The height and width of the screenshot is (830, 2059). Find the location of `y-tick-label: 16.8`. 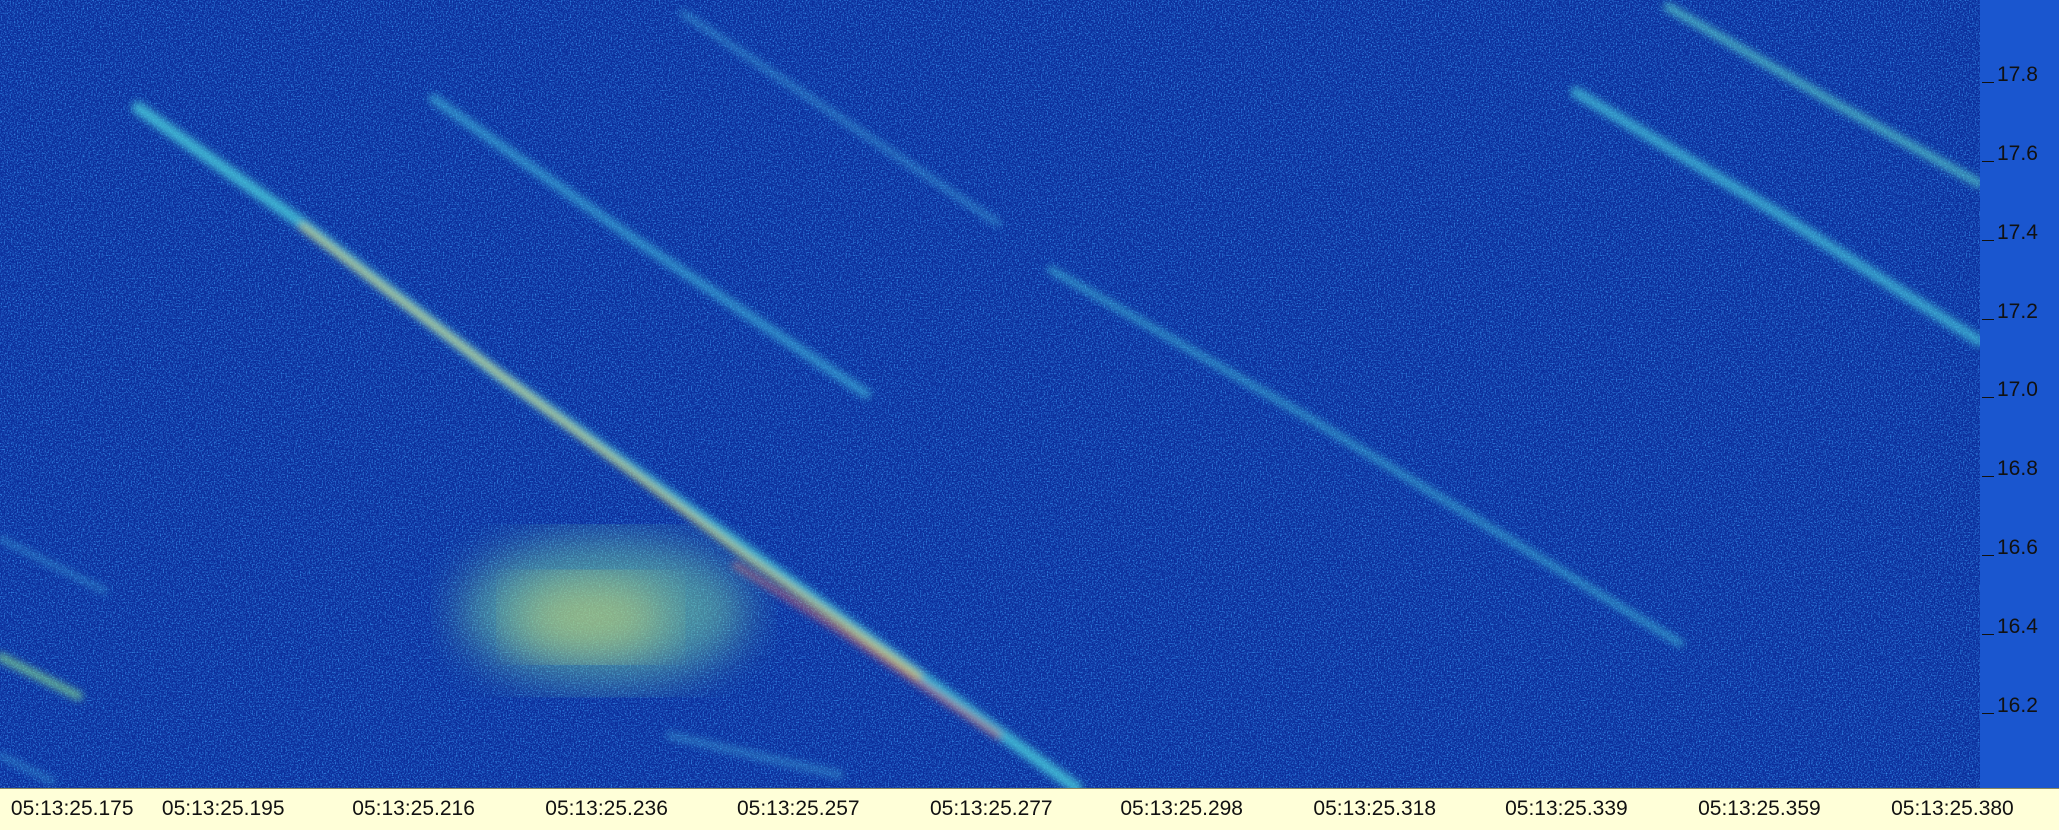

y-tick-label: 16.8 is located at coordinates (2010, 469).